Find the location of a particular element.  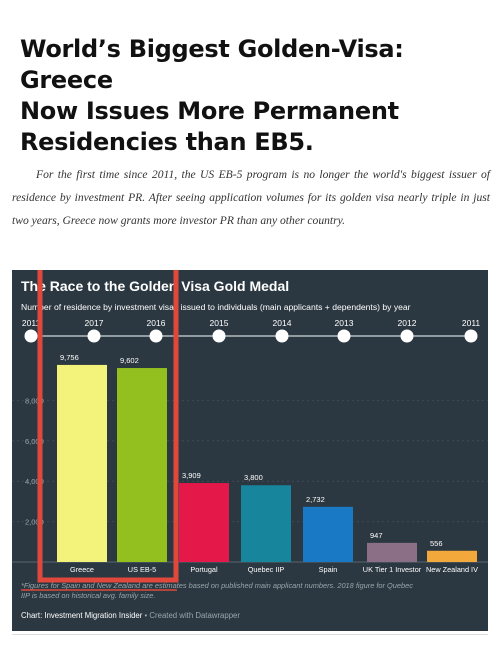

y-tick-label: 8,000 is located at coordinates (34, 400).